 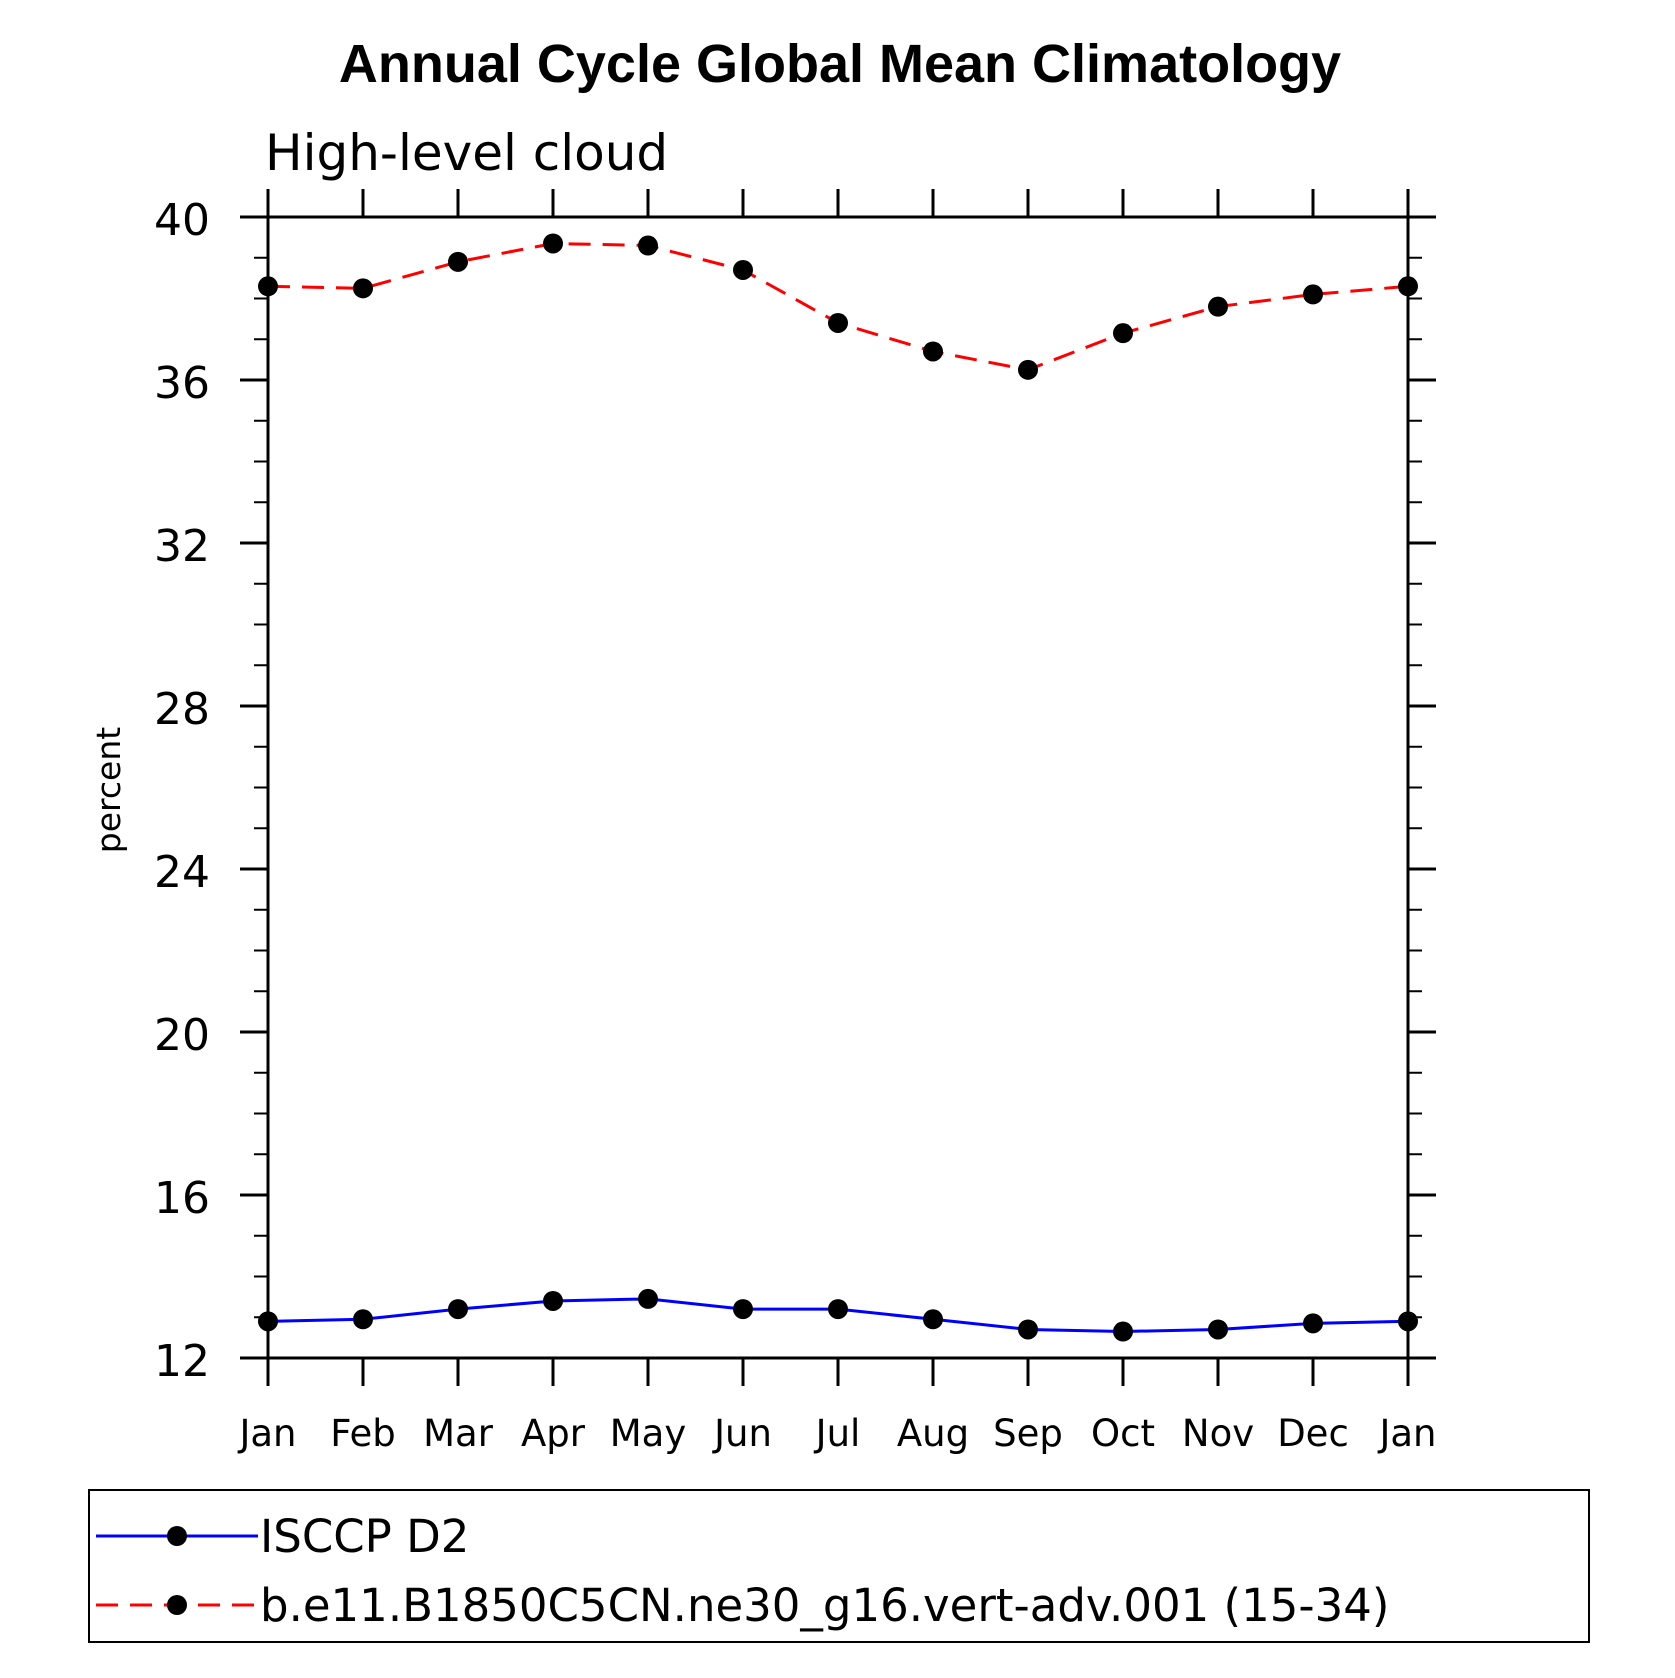 I want to click on y-tick-label: 12, so click(x=182, y=1361).